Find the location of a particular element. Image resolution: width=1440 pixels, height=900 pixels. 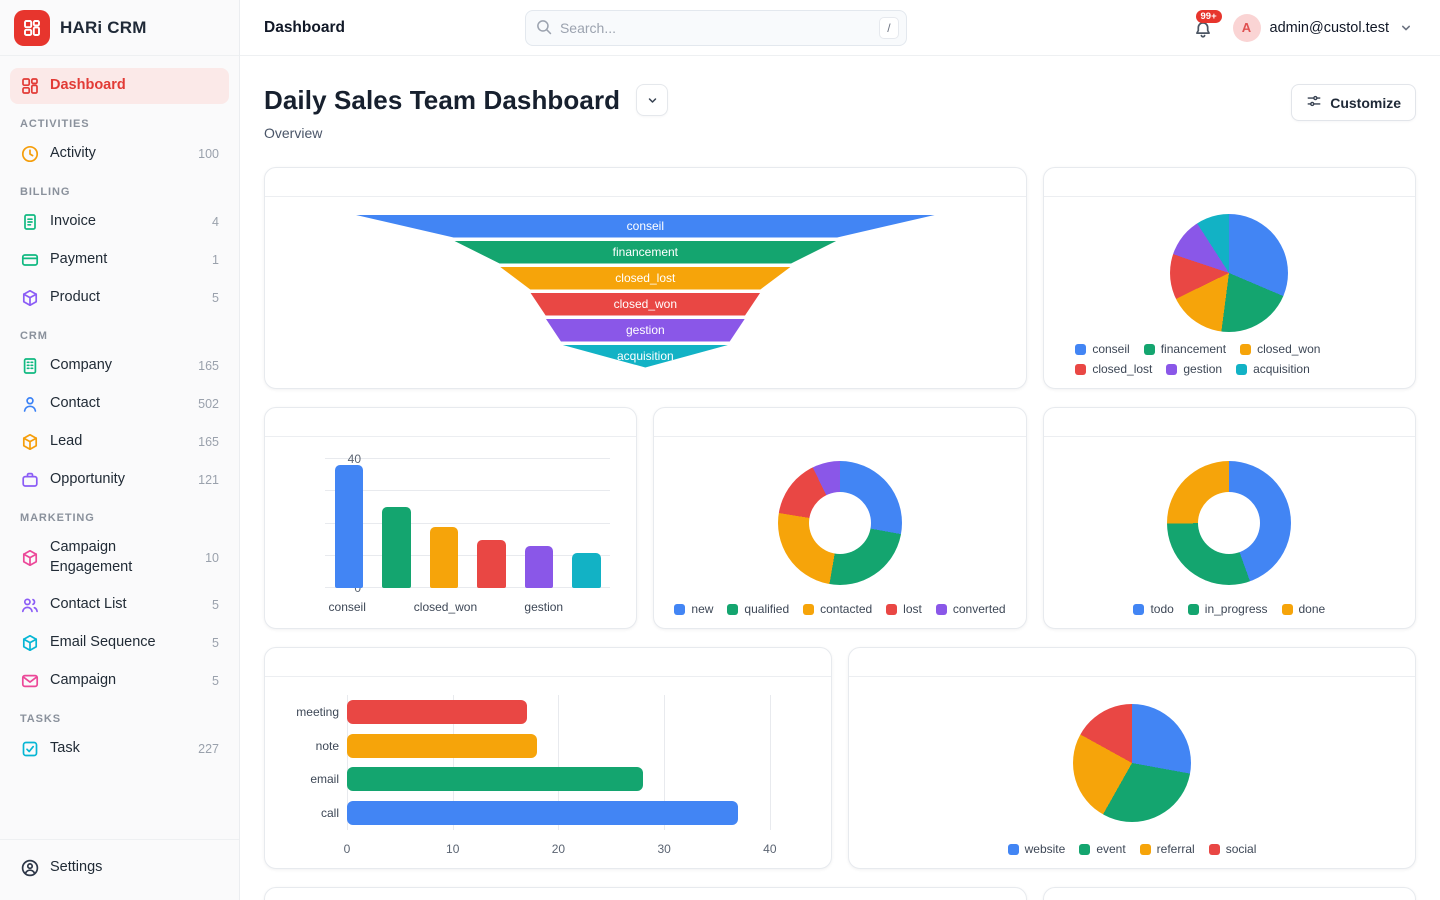

brand-logo-icon is located at coordinates (32, 27).